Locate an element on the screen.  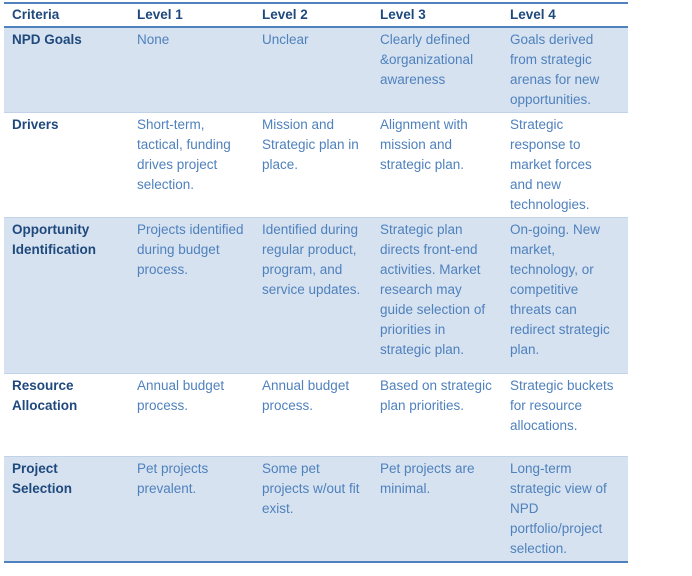
column-header-level-3: Level 3 is located at coordinates (437, 15).